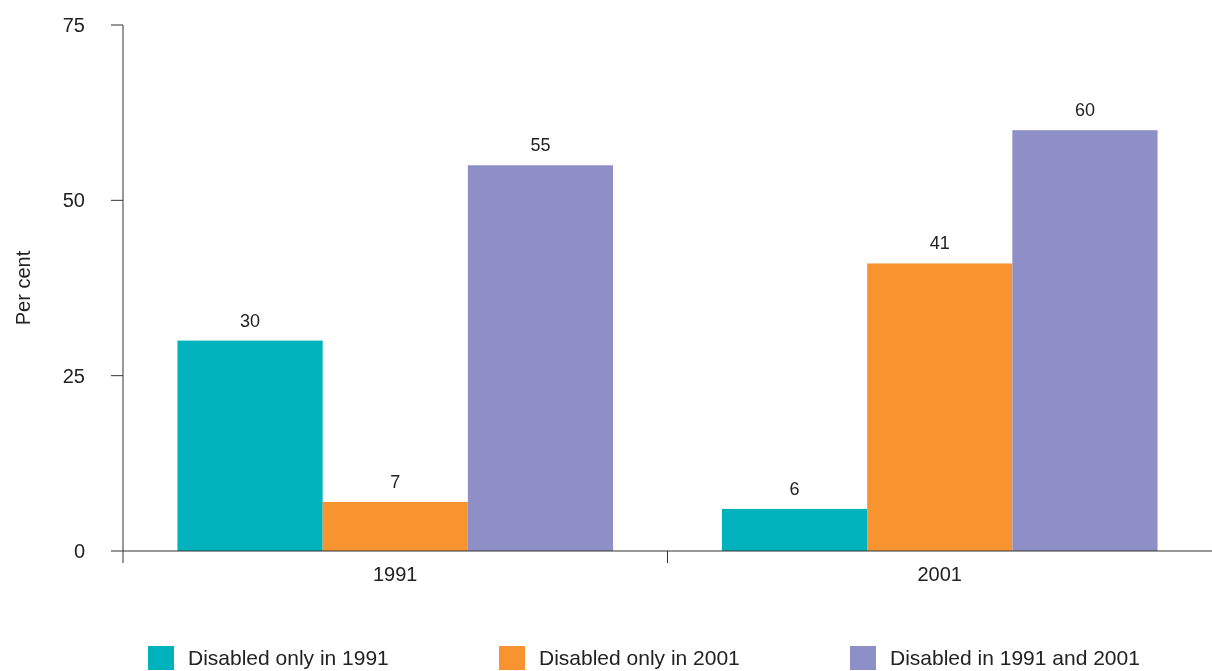 The width and height of the screenshot is (1212, 671). I want to click on data-label: 30, so click(250, 320).